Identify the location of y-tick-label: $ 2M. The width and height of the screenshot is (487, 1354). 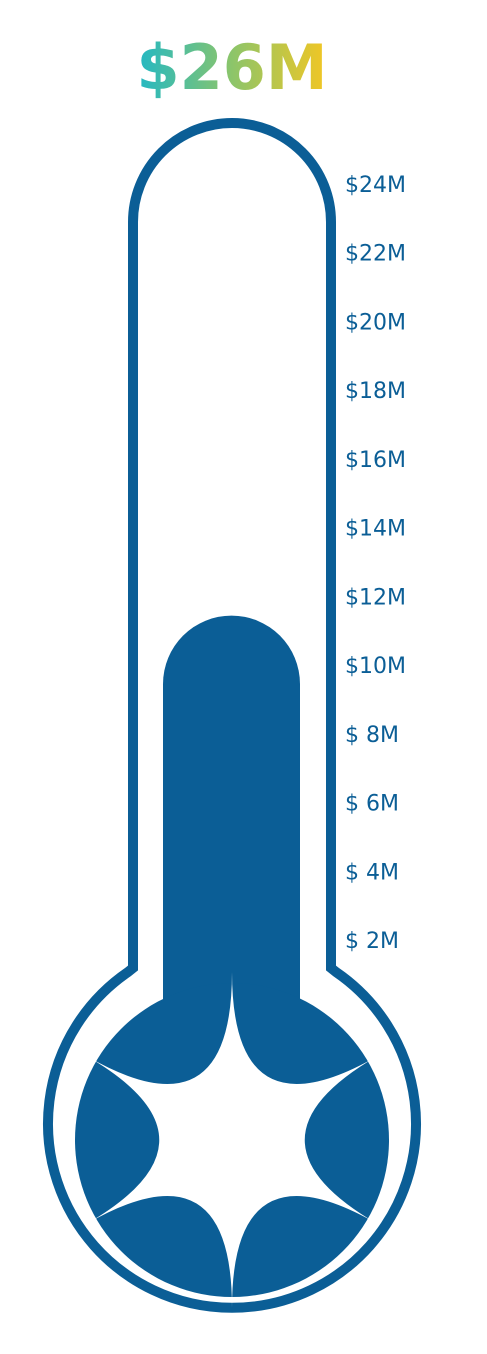
(372, 941).